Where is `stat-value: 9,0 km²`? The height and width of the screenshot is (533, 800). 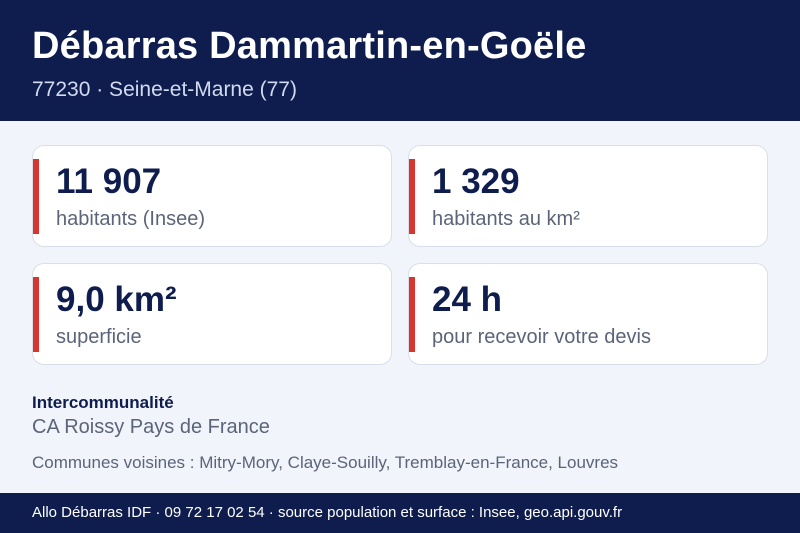 stat-value: 9,0 km² is located at coordinates (116, 299).